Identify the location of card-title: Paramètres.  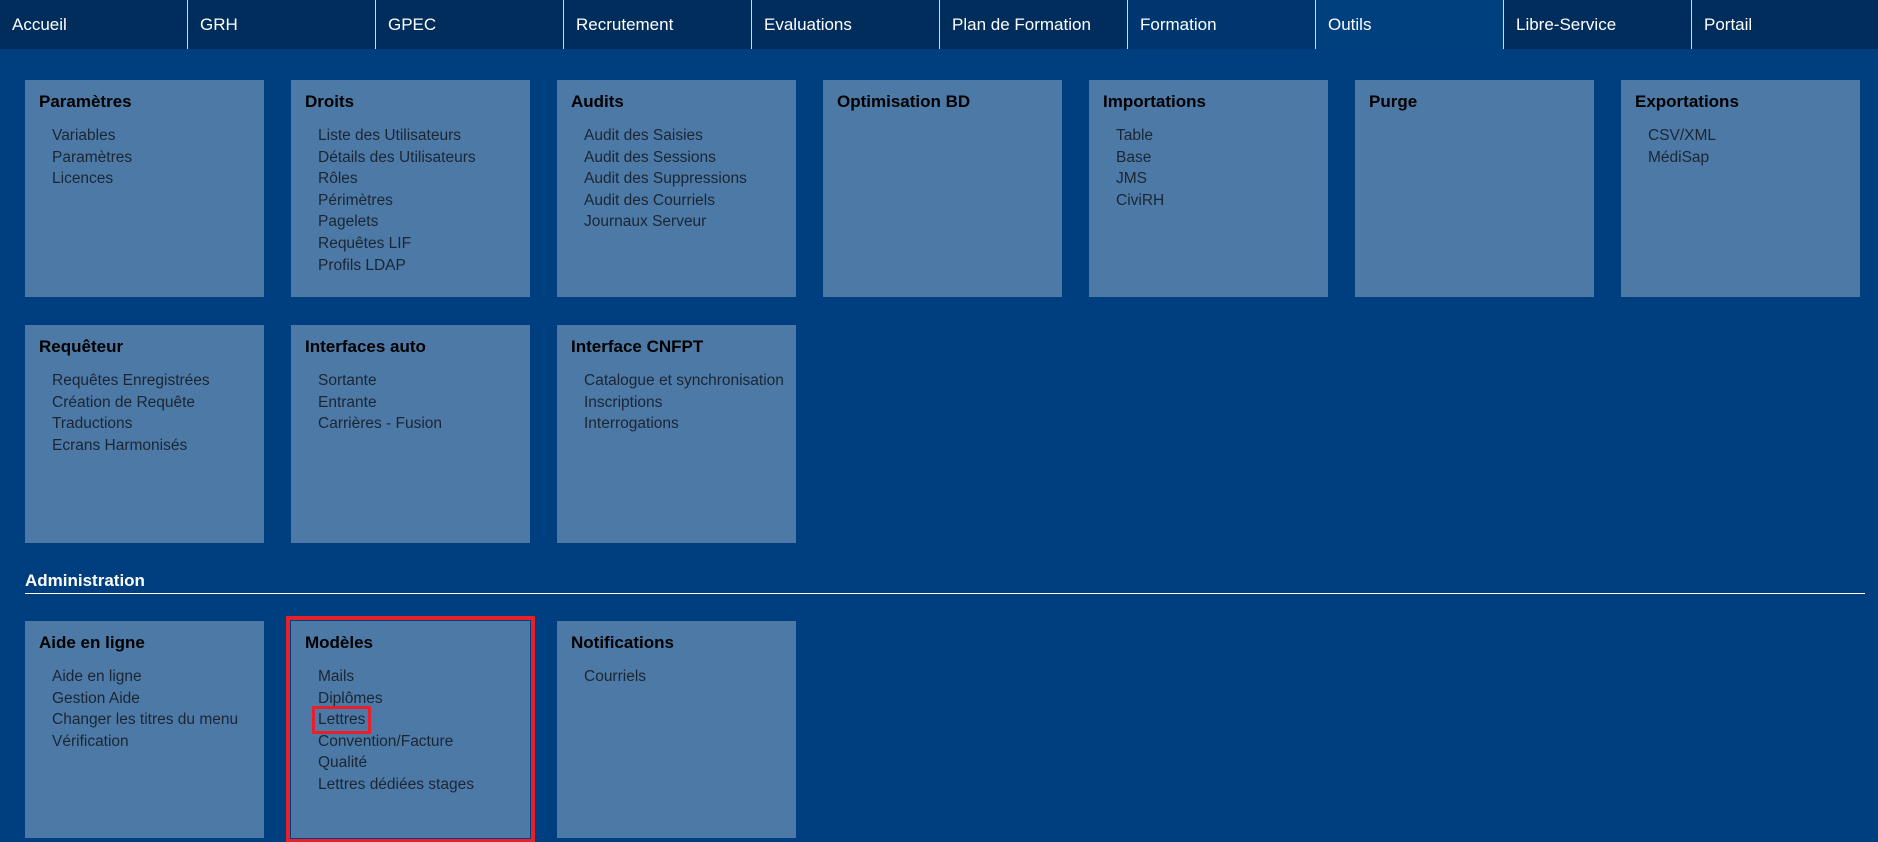
(85, 101).